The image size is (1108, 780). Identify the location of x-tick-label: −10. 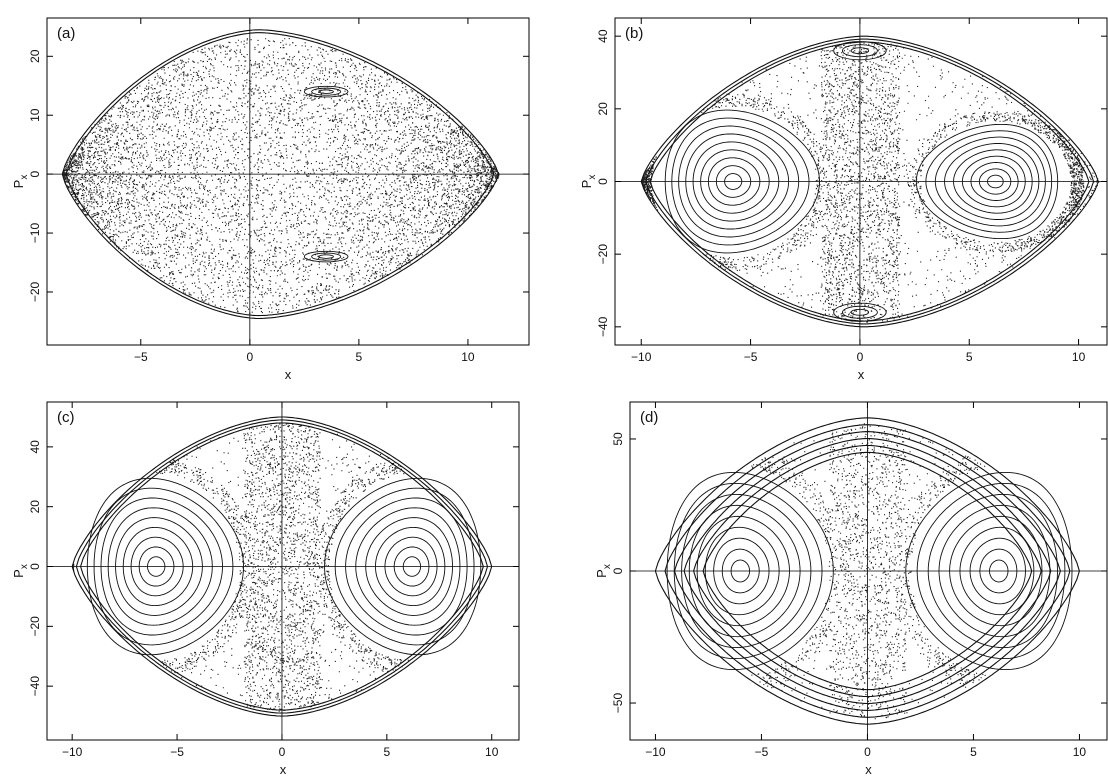
(655, 752).